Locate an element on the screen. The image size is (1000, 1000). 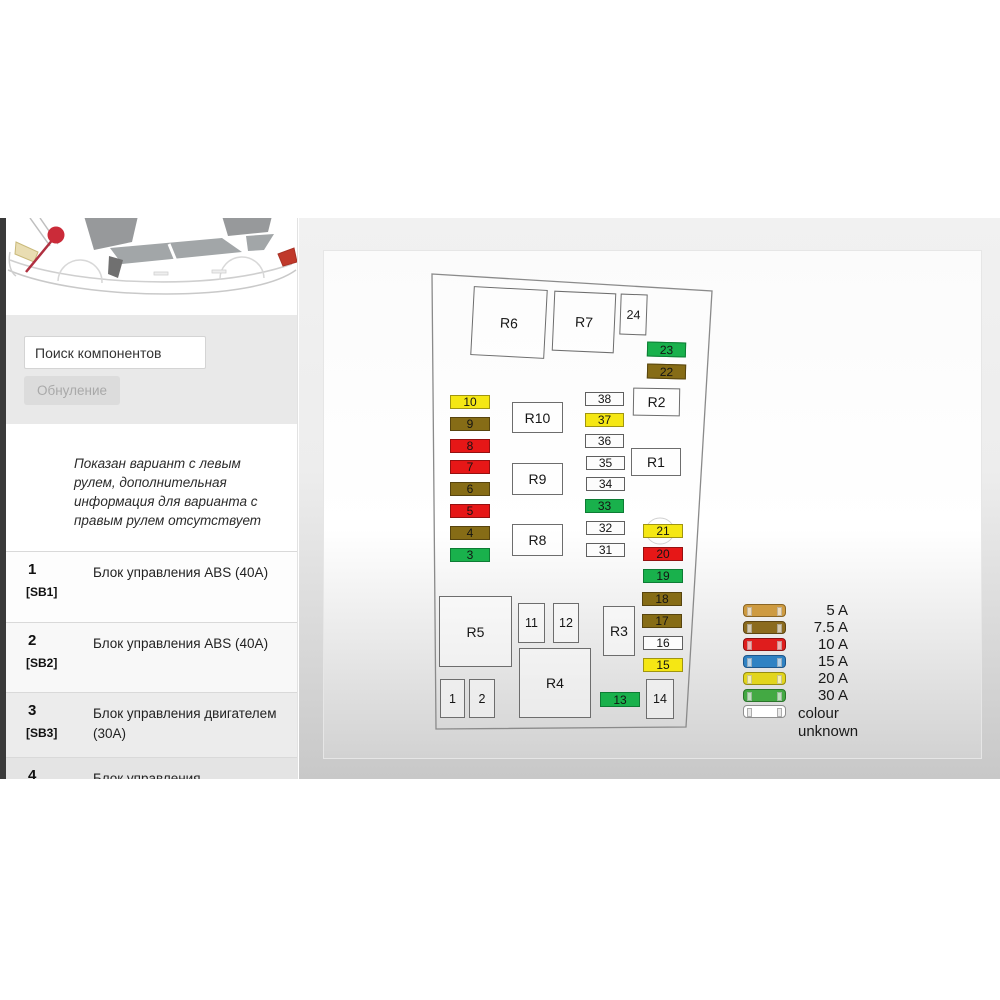
fuse-14: 14 is located at coordinates (660, 699).